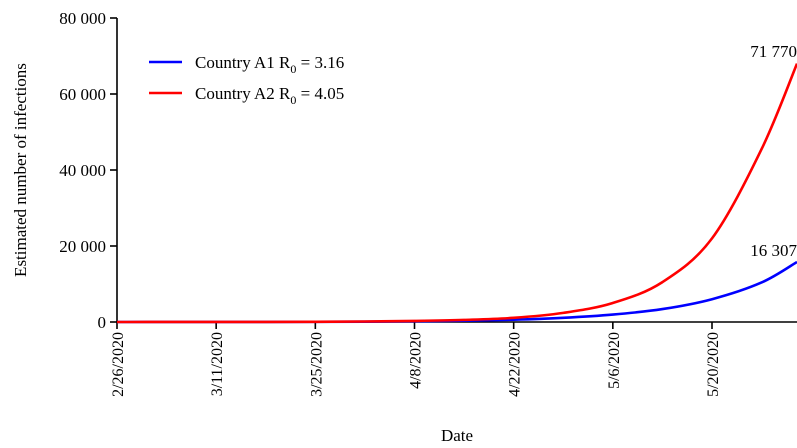 The height and width of the screenshot is (448, 797). Describe the element at coordinates (515, 364) in the screenshot. I see `x-tick-label: 4/22/2020` at that location.